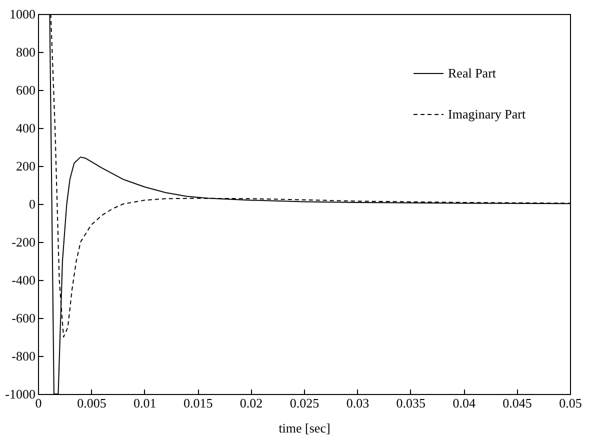 The width and height of the screenshot is (614, 445). I want to click on x-tick-label: 0.045, so click(517, 403).